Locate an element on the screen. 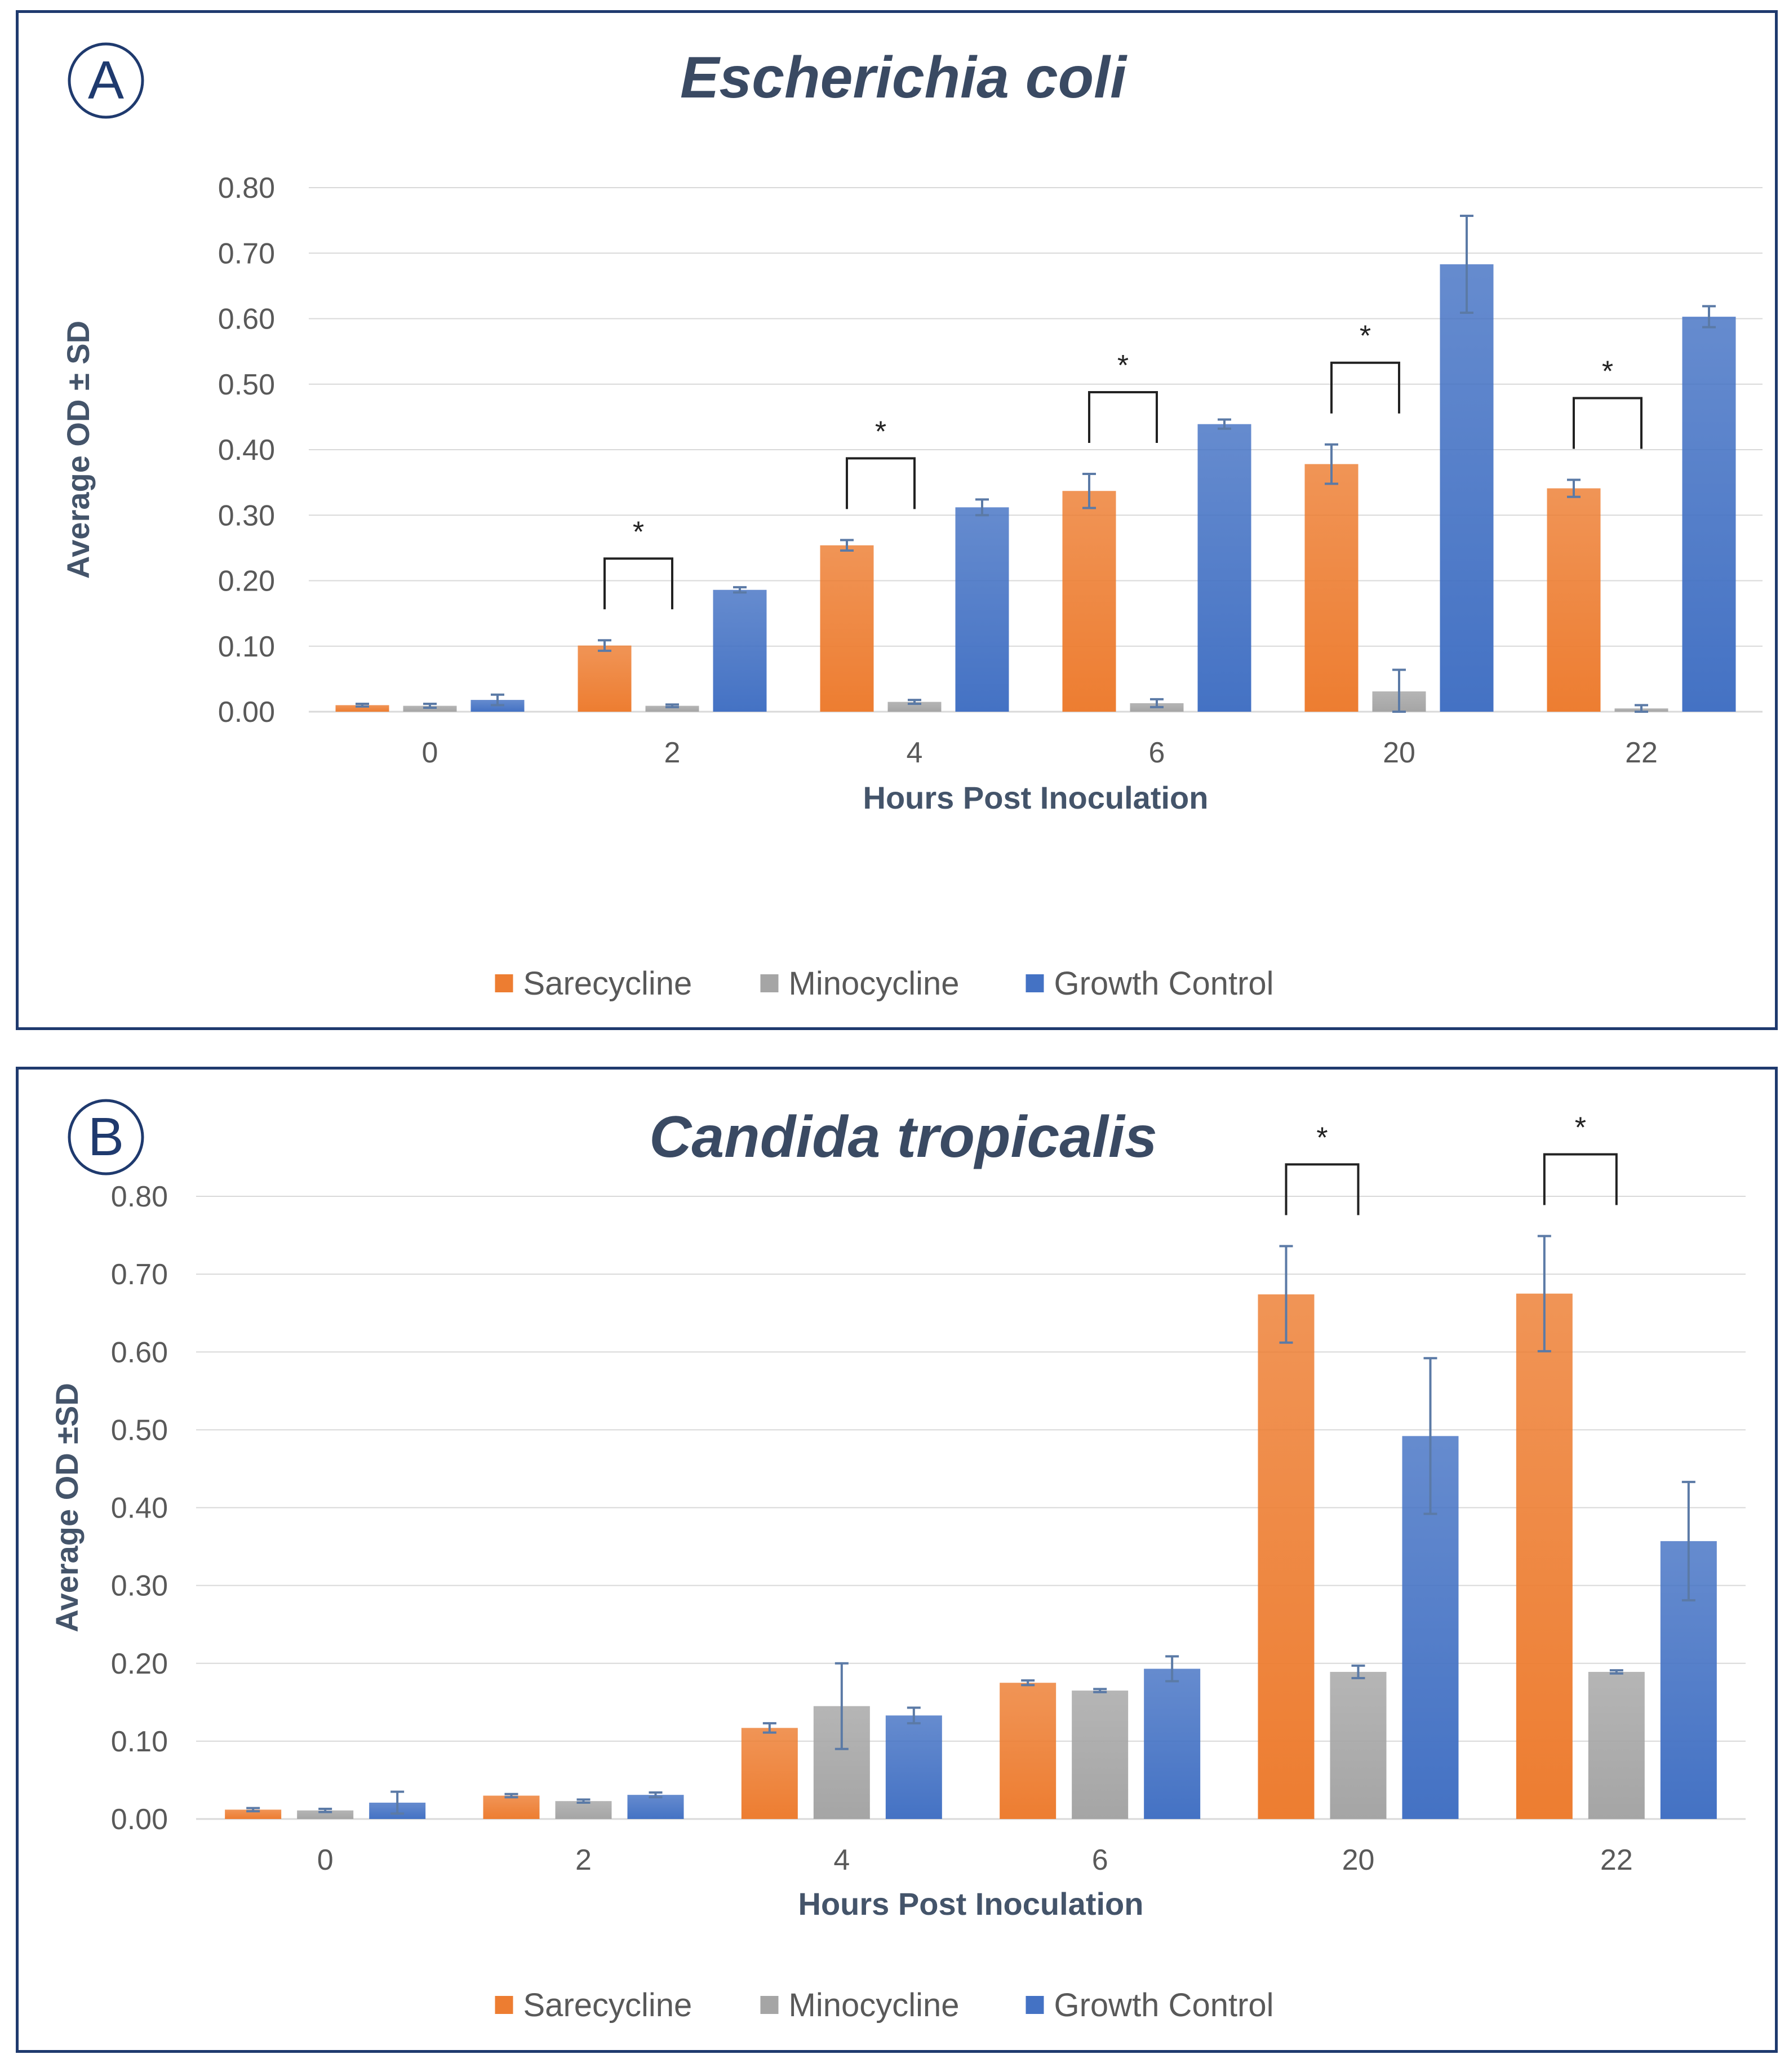 This screenshot has height=2072, width=1789. bar-minocycline-22h is located at coordinates (1616, 1745).